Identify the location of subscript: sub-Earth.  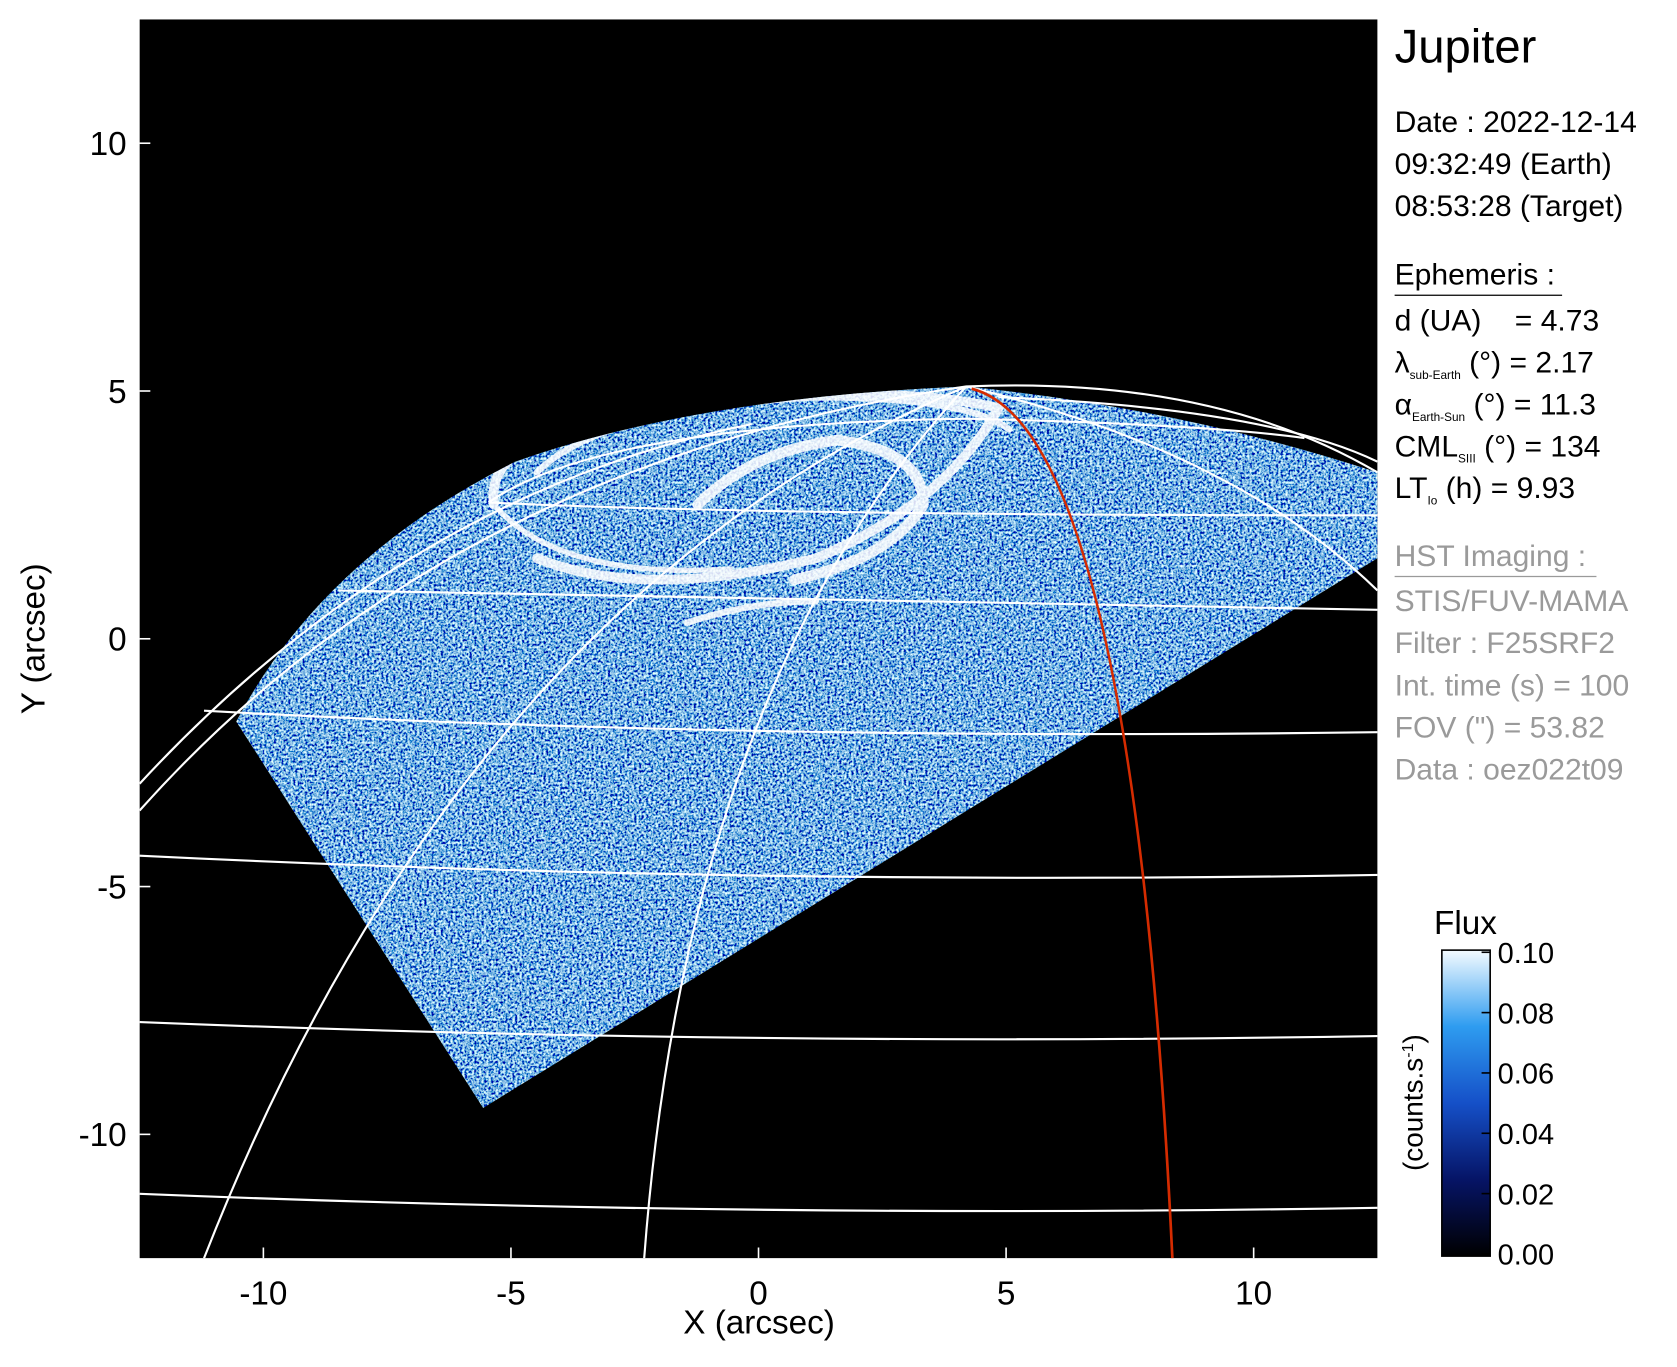
(1435, 375).